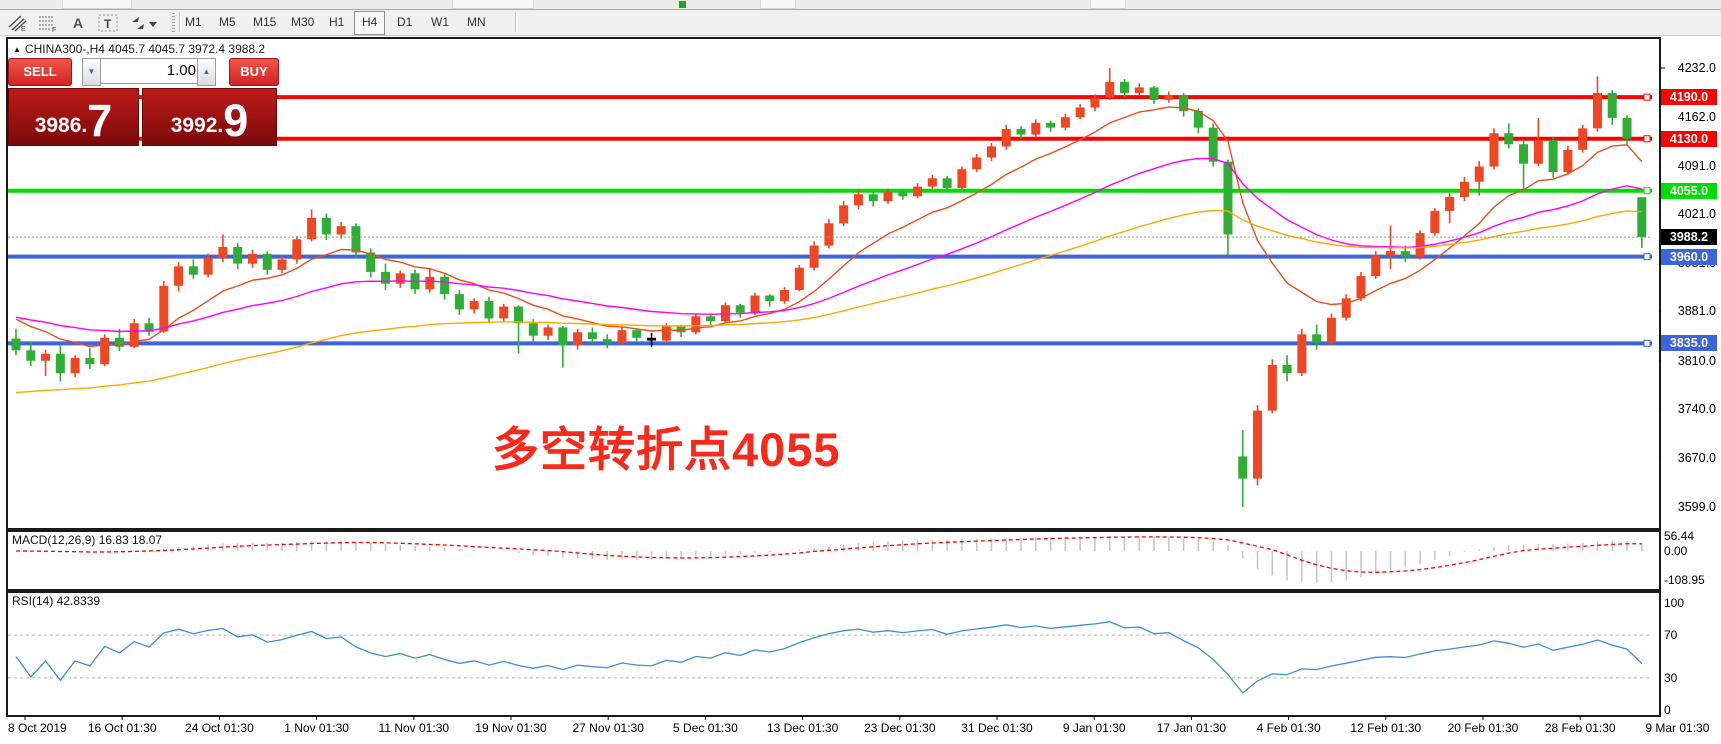 The width and height of the screenshot is (1721, 744). Describe the element at coordinates (1676, 551) in the screenshot. I see `macd-axis-value: 0.00` at that location.